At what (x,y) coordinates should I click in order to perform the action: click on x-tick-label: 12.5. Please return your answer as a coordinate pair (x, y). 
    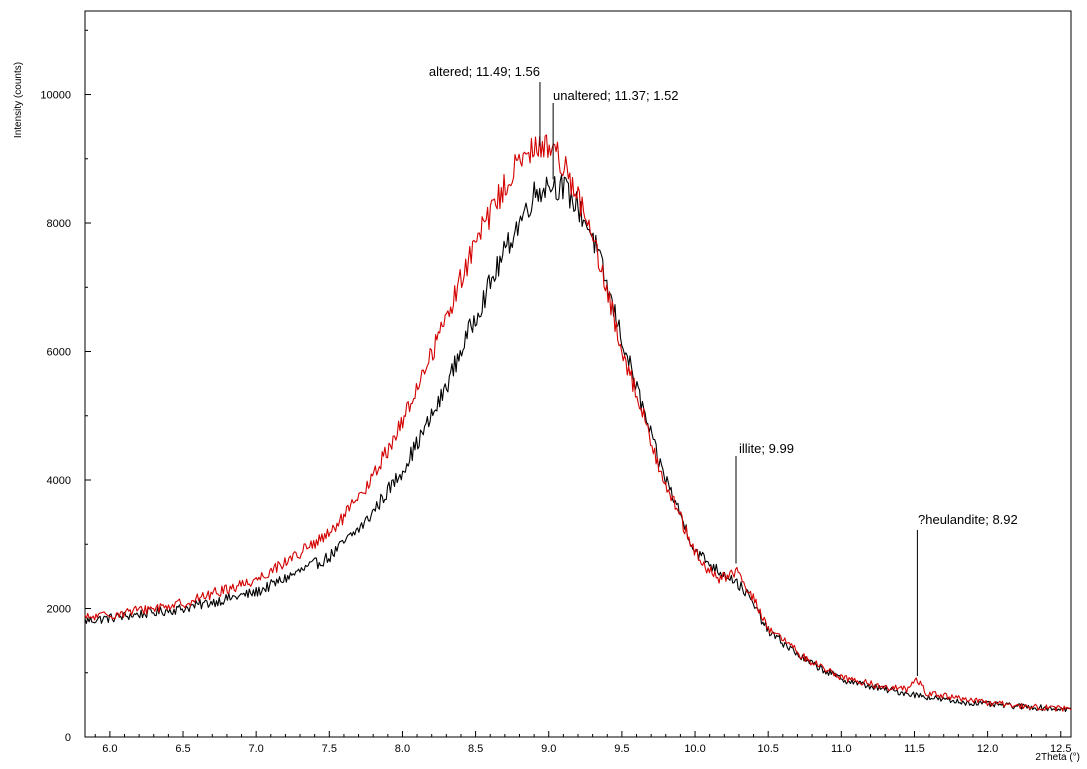
    Looking at the image, I should click on (1060, 749).